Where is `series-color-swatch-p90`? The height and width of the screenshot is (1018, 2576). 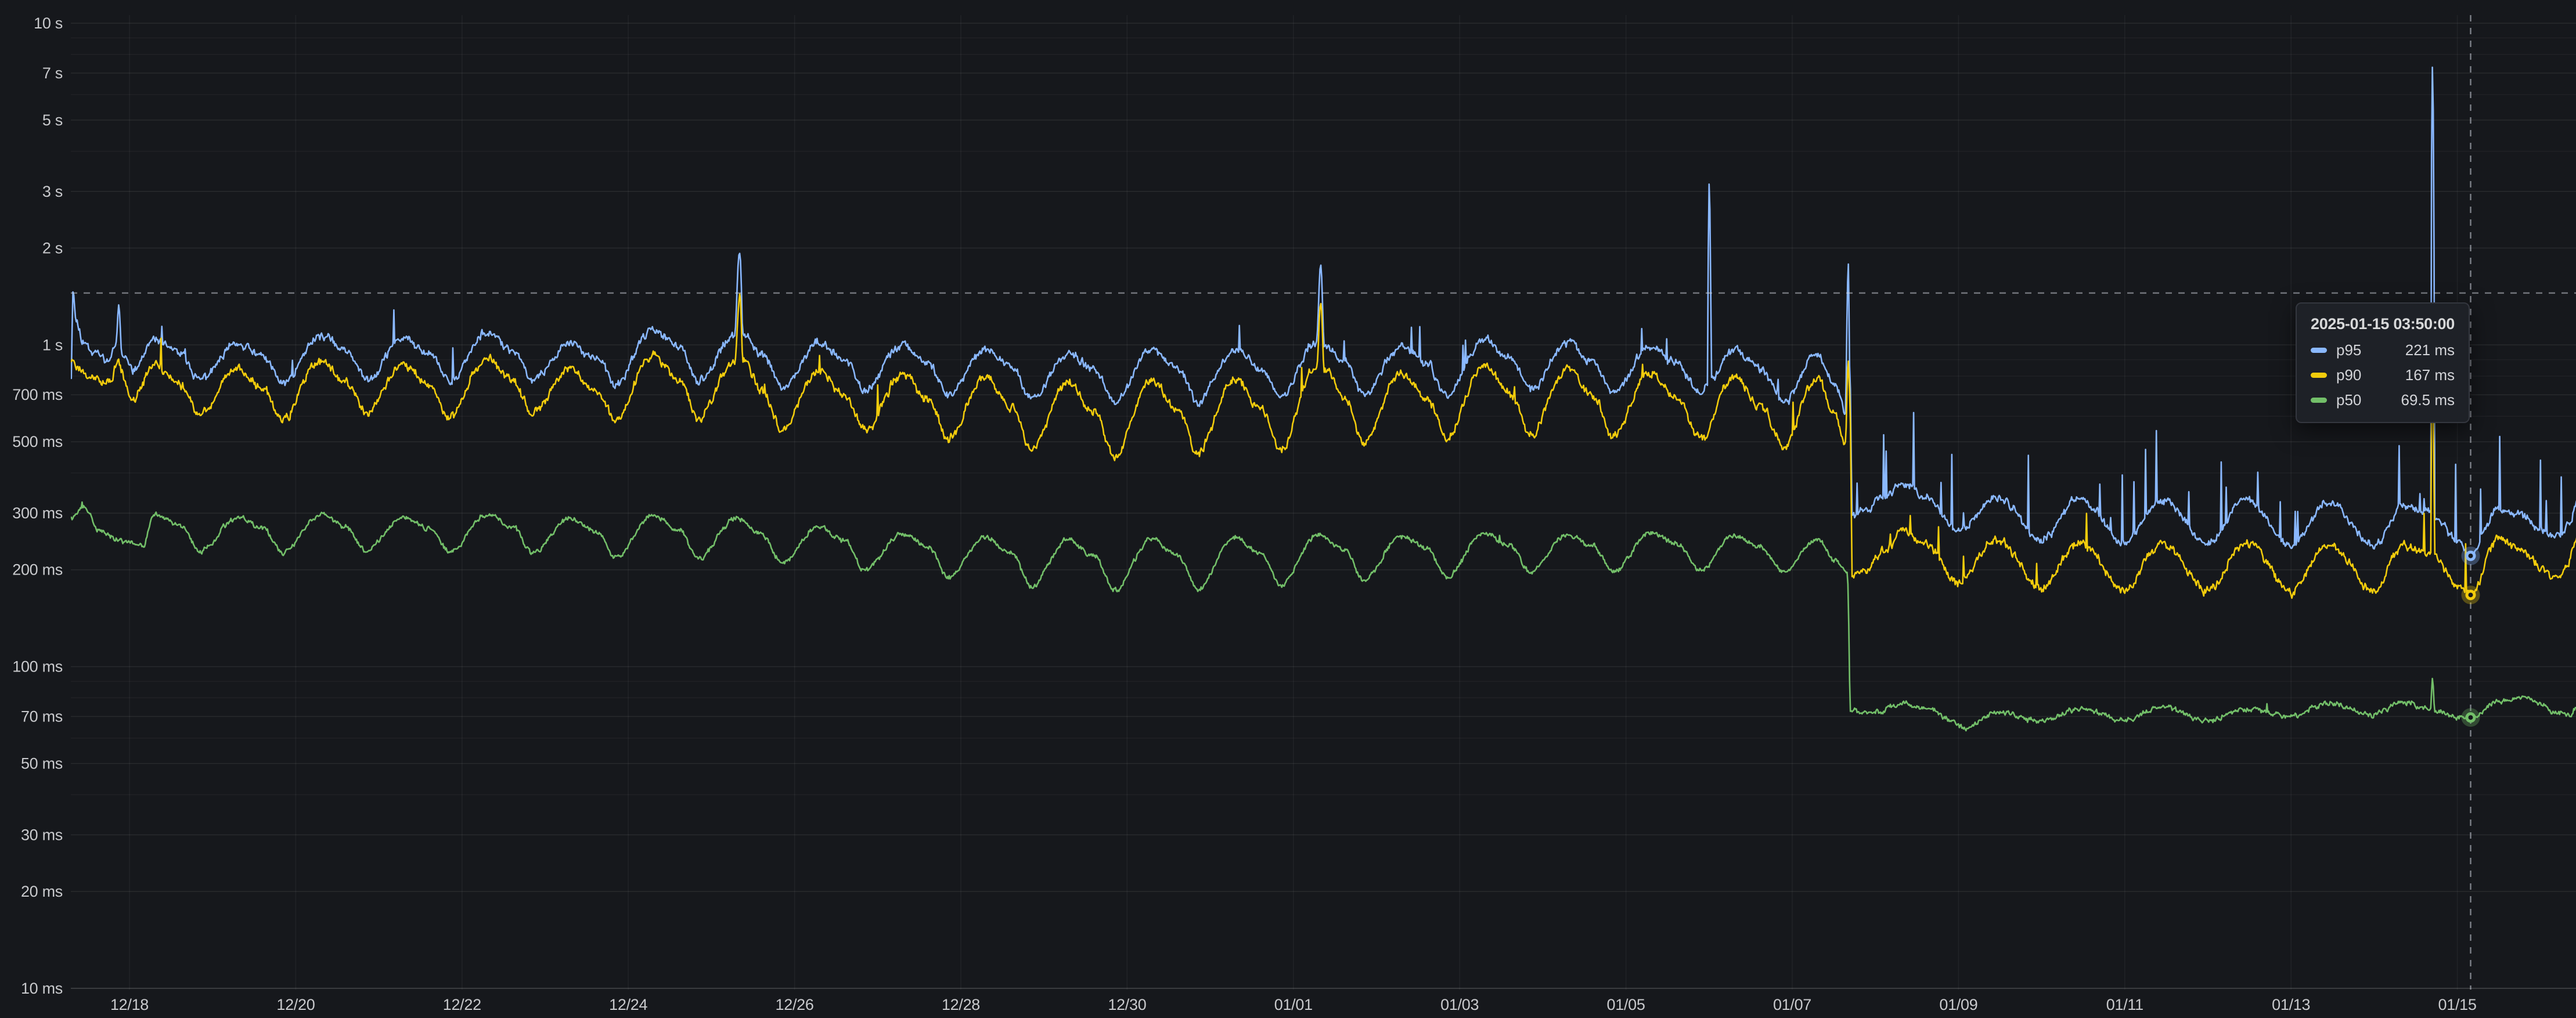 series-color-swatch-p90 is located at coordinates (2319, 376).